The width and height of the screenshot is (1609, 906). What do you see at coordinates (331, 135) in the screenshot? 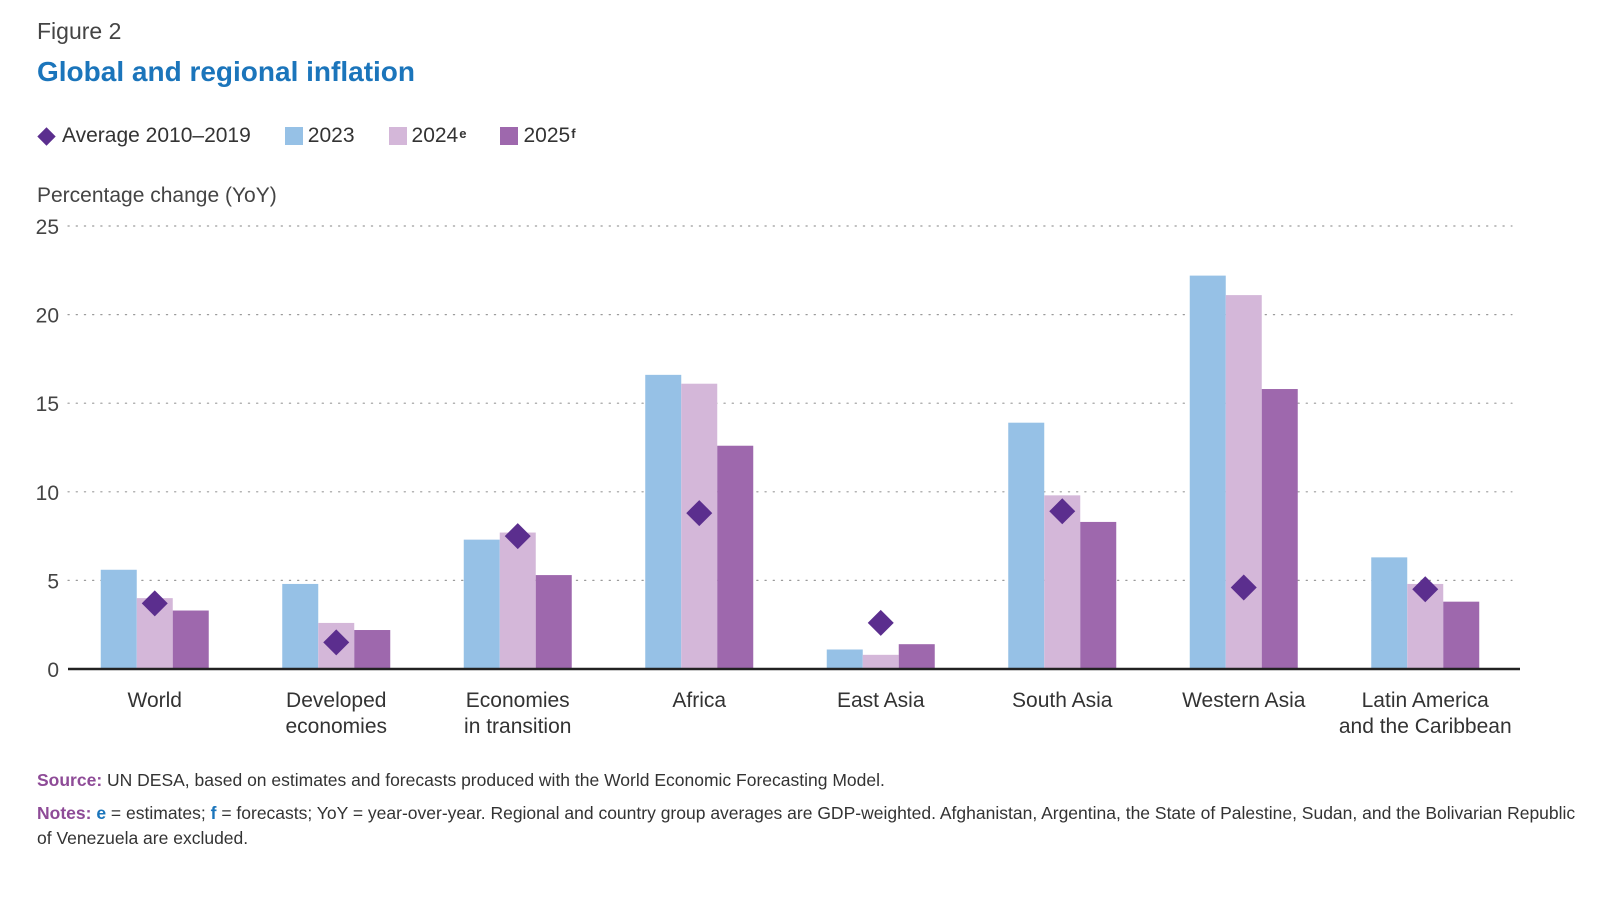
I see `legend-label-2023: 2023` at bounding box center [331, 135].